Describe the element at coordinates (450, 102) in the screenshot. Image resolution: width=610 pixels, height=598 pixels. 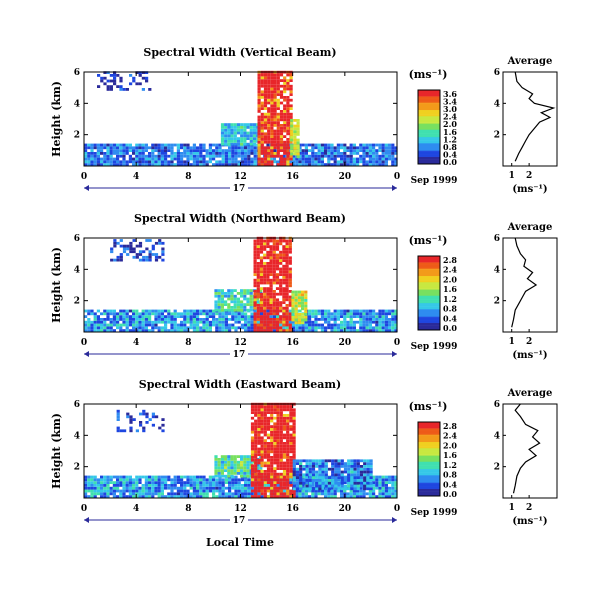
I see `colorbar-tick-label: 3.4` at that location.